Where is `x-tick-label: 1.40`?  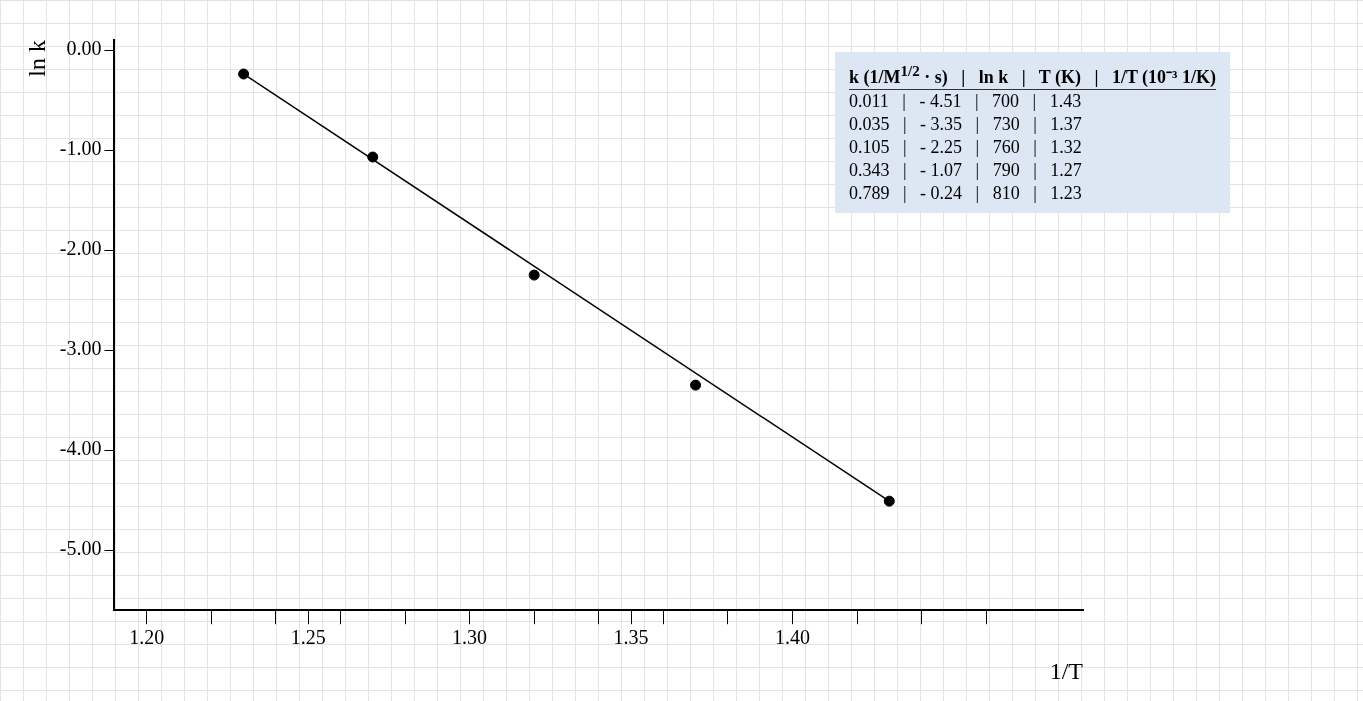
x-tick-label: 1.40 is located at coordinates (792, 637).